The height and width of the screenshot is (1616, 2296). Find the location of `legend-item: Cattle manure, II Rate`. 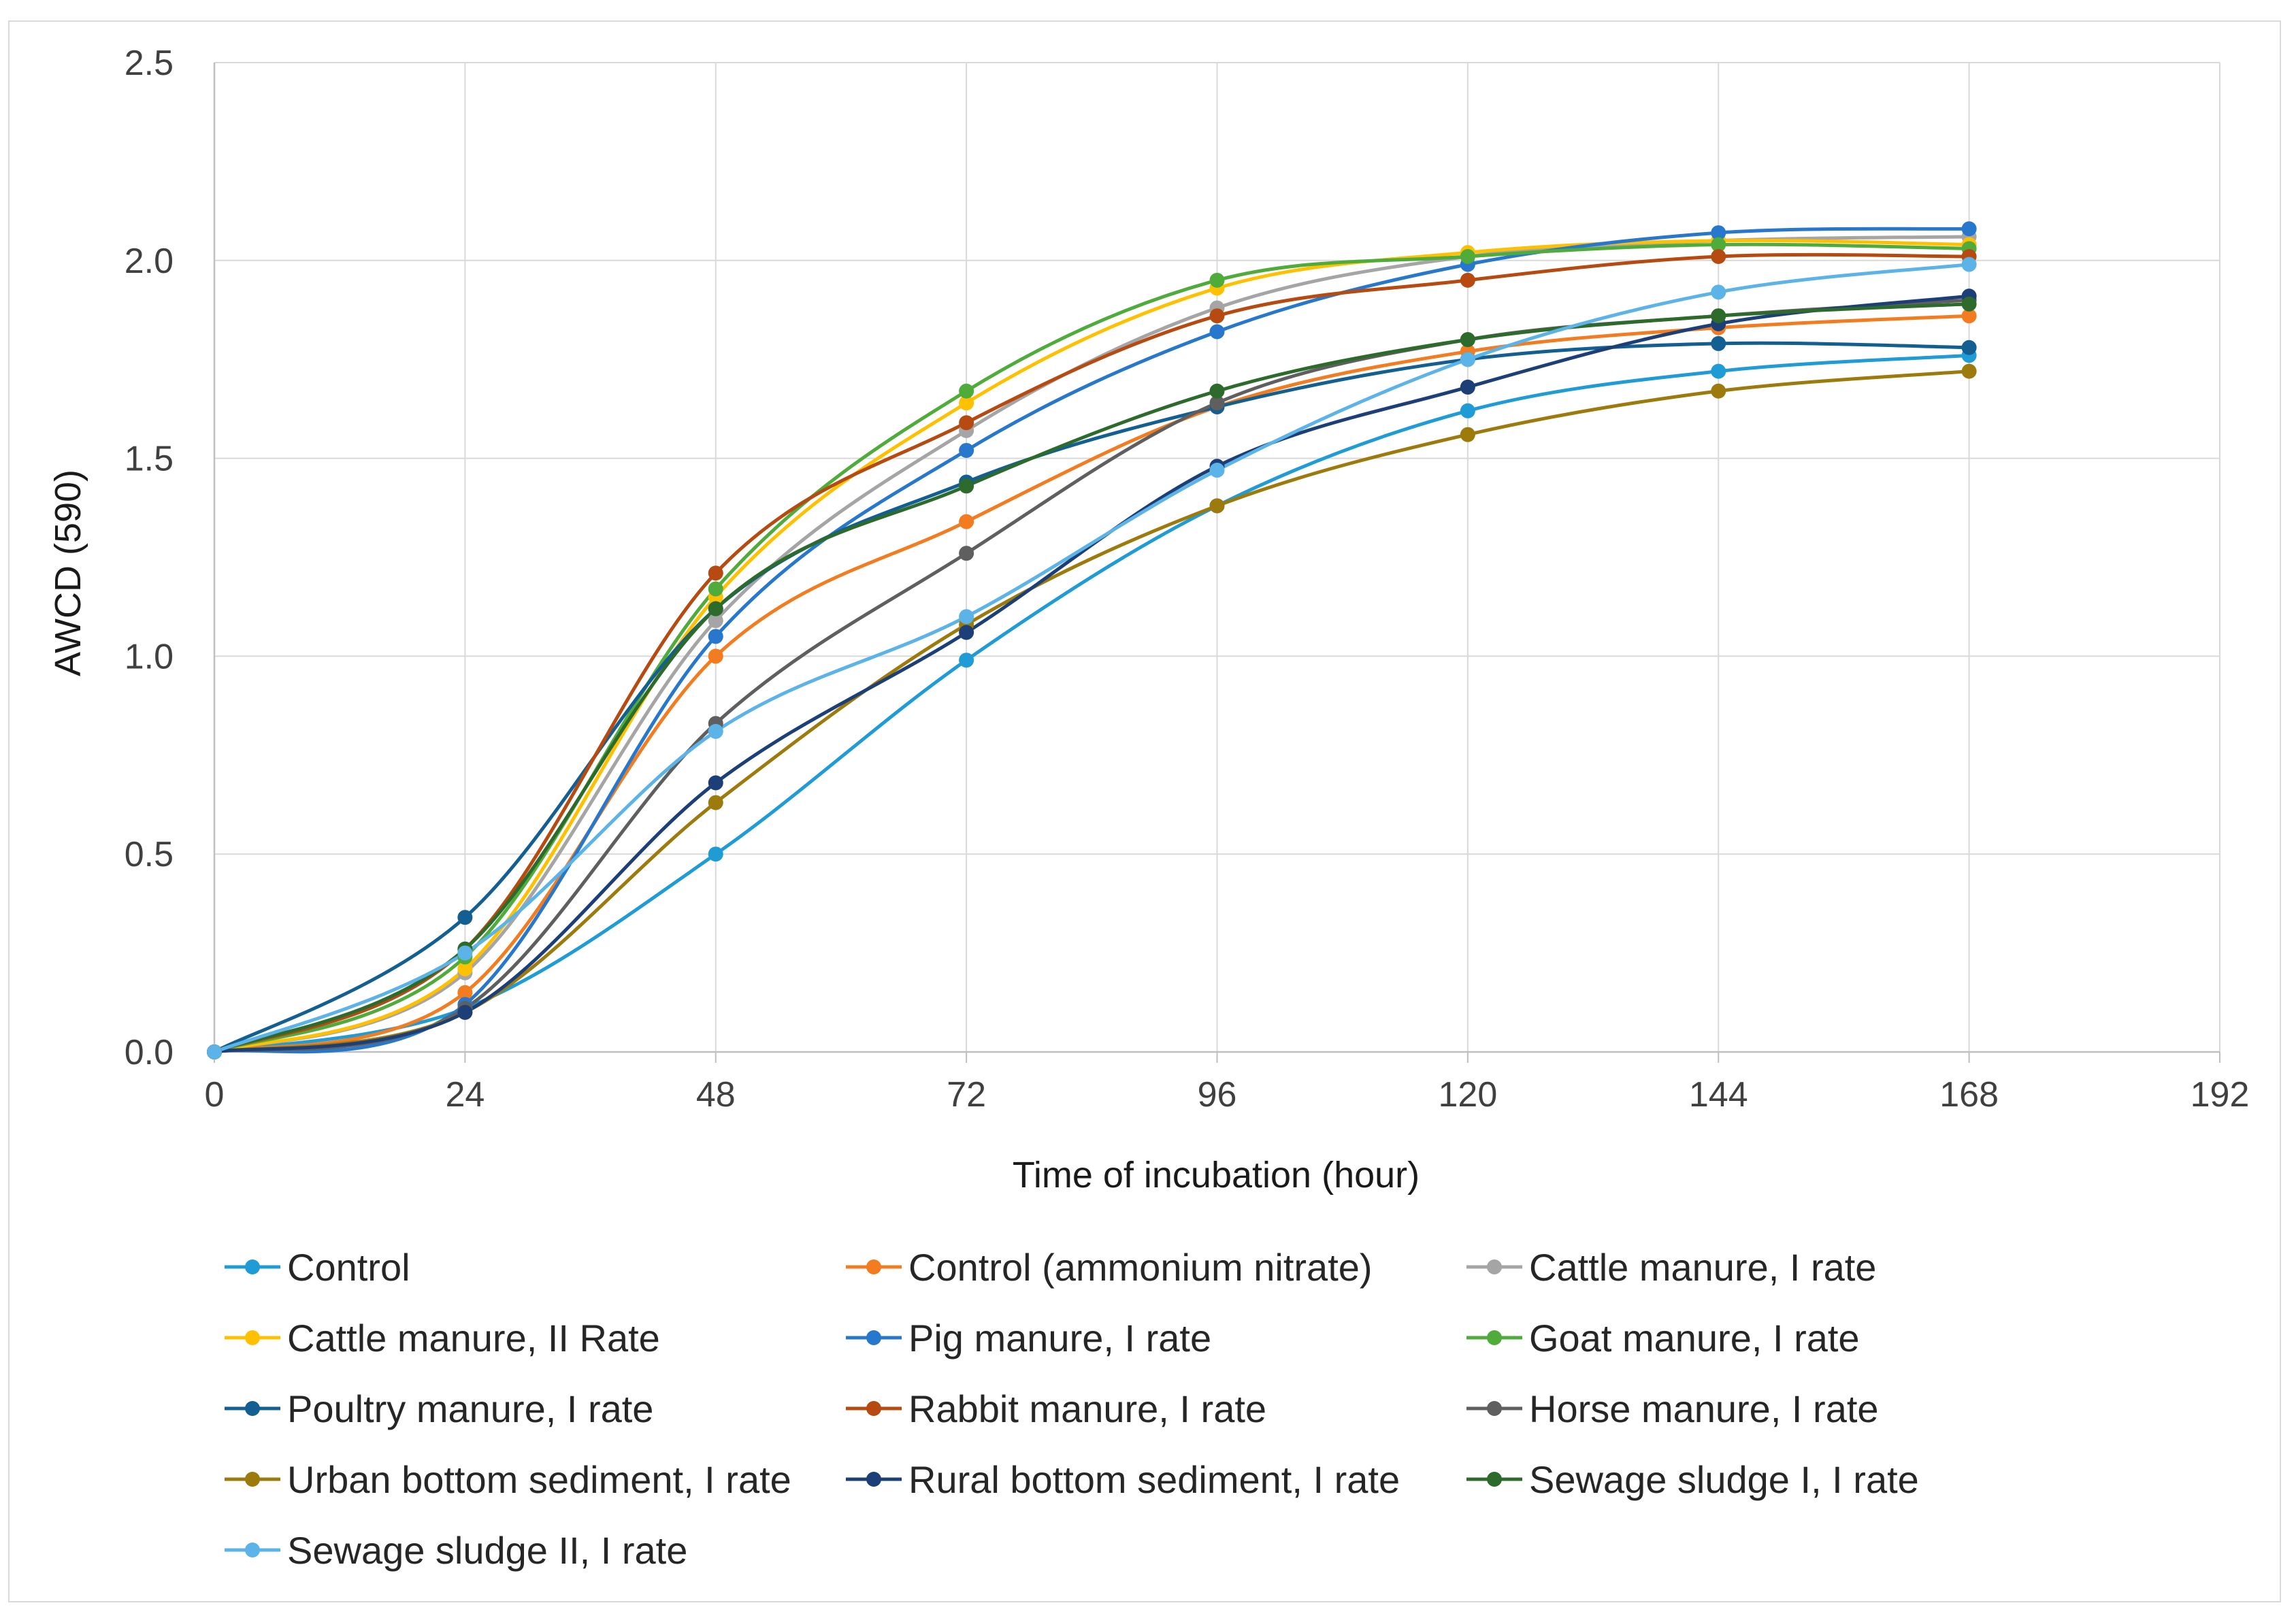

legend-item: Cattle manure, II Rate is located at coordinates (442, 1338).